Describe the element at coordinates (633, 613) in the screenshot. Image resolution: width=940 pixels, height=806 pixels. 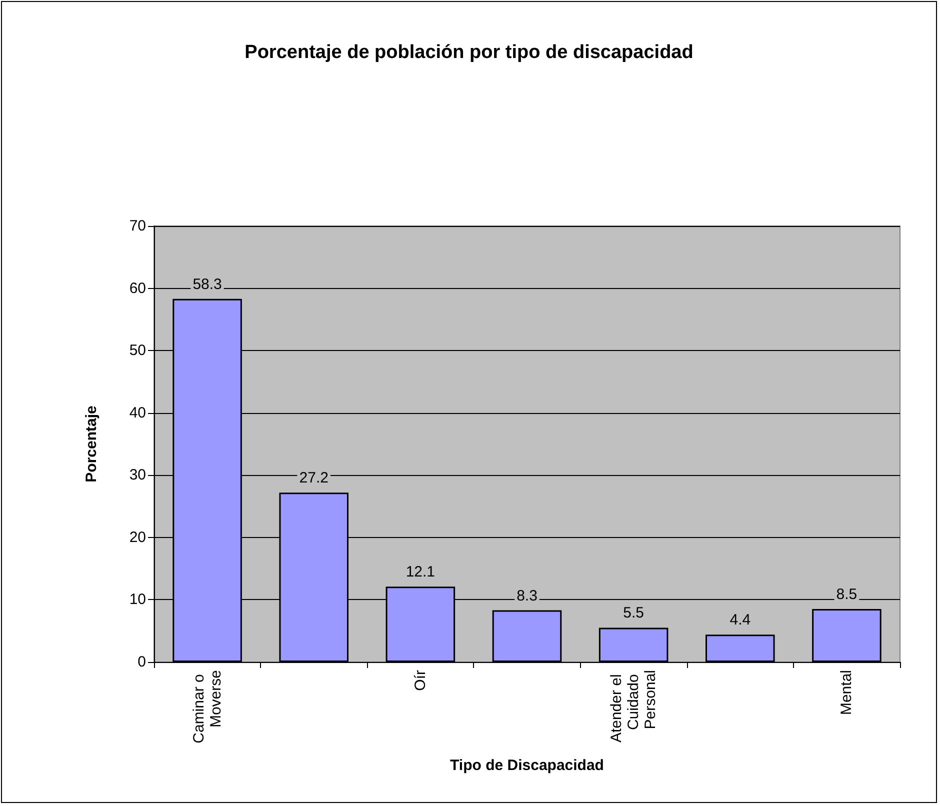
I see `data-label: 5.5` at that location.